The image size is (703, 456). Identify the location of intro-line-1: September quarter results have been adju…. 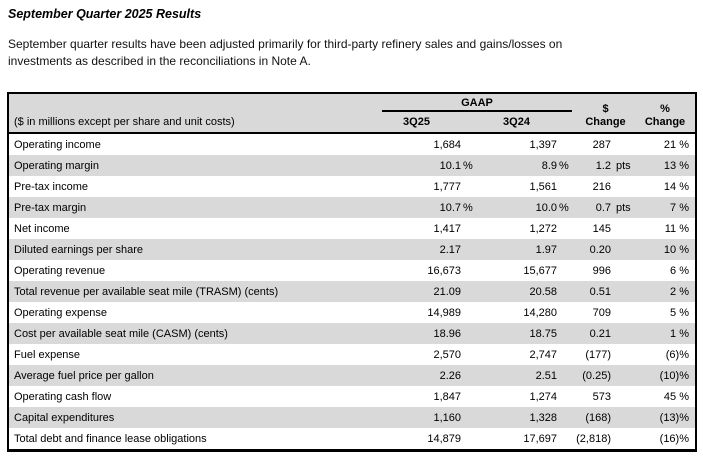
(285, 44).